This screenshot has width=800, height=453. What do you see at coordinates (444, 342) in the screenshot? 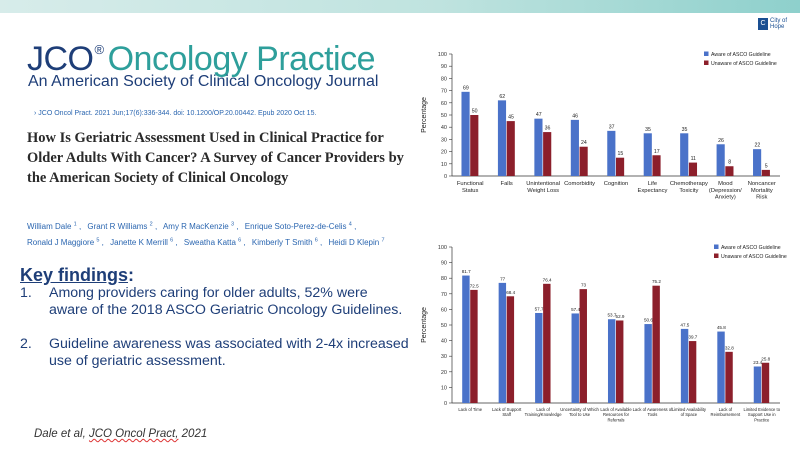
I see `y-tick-label: 40` at bounding box center [444, 342].